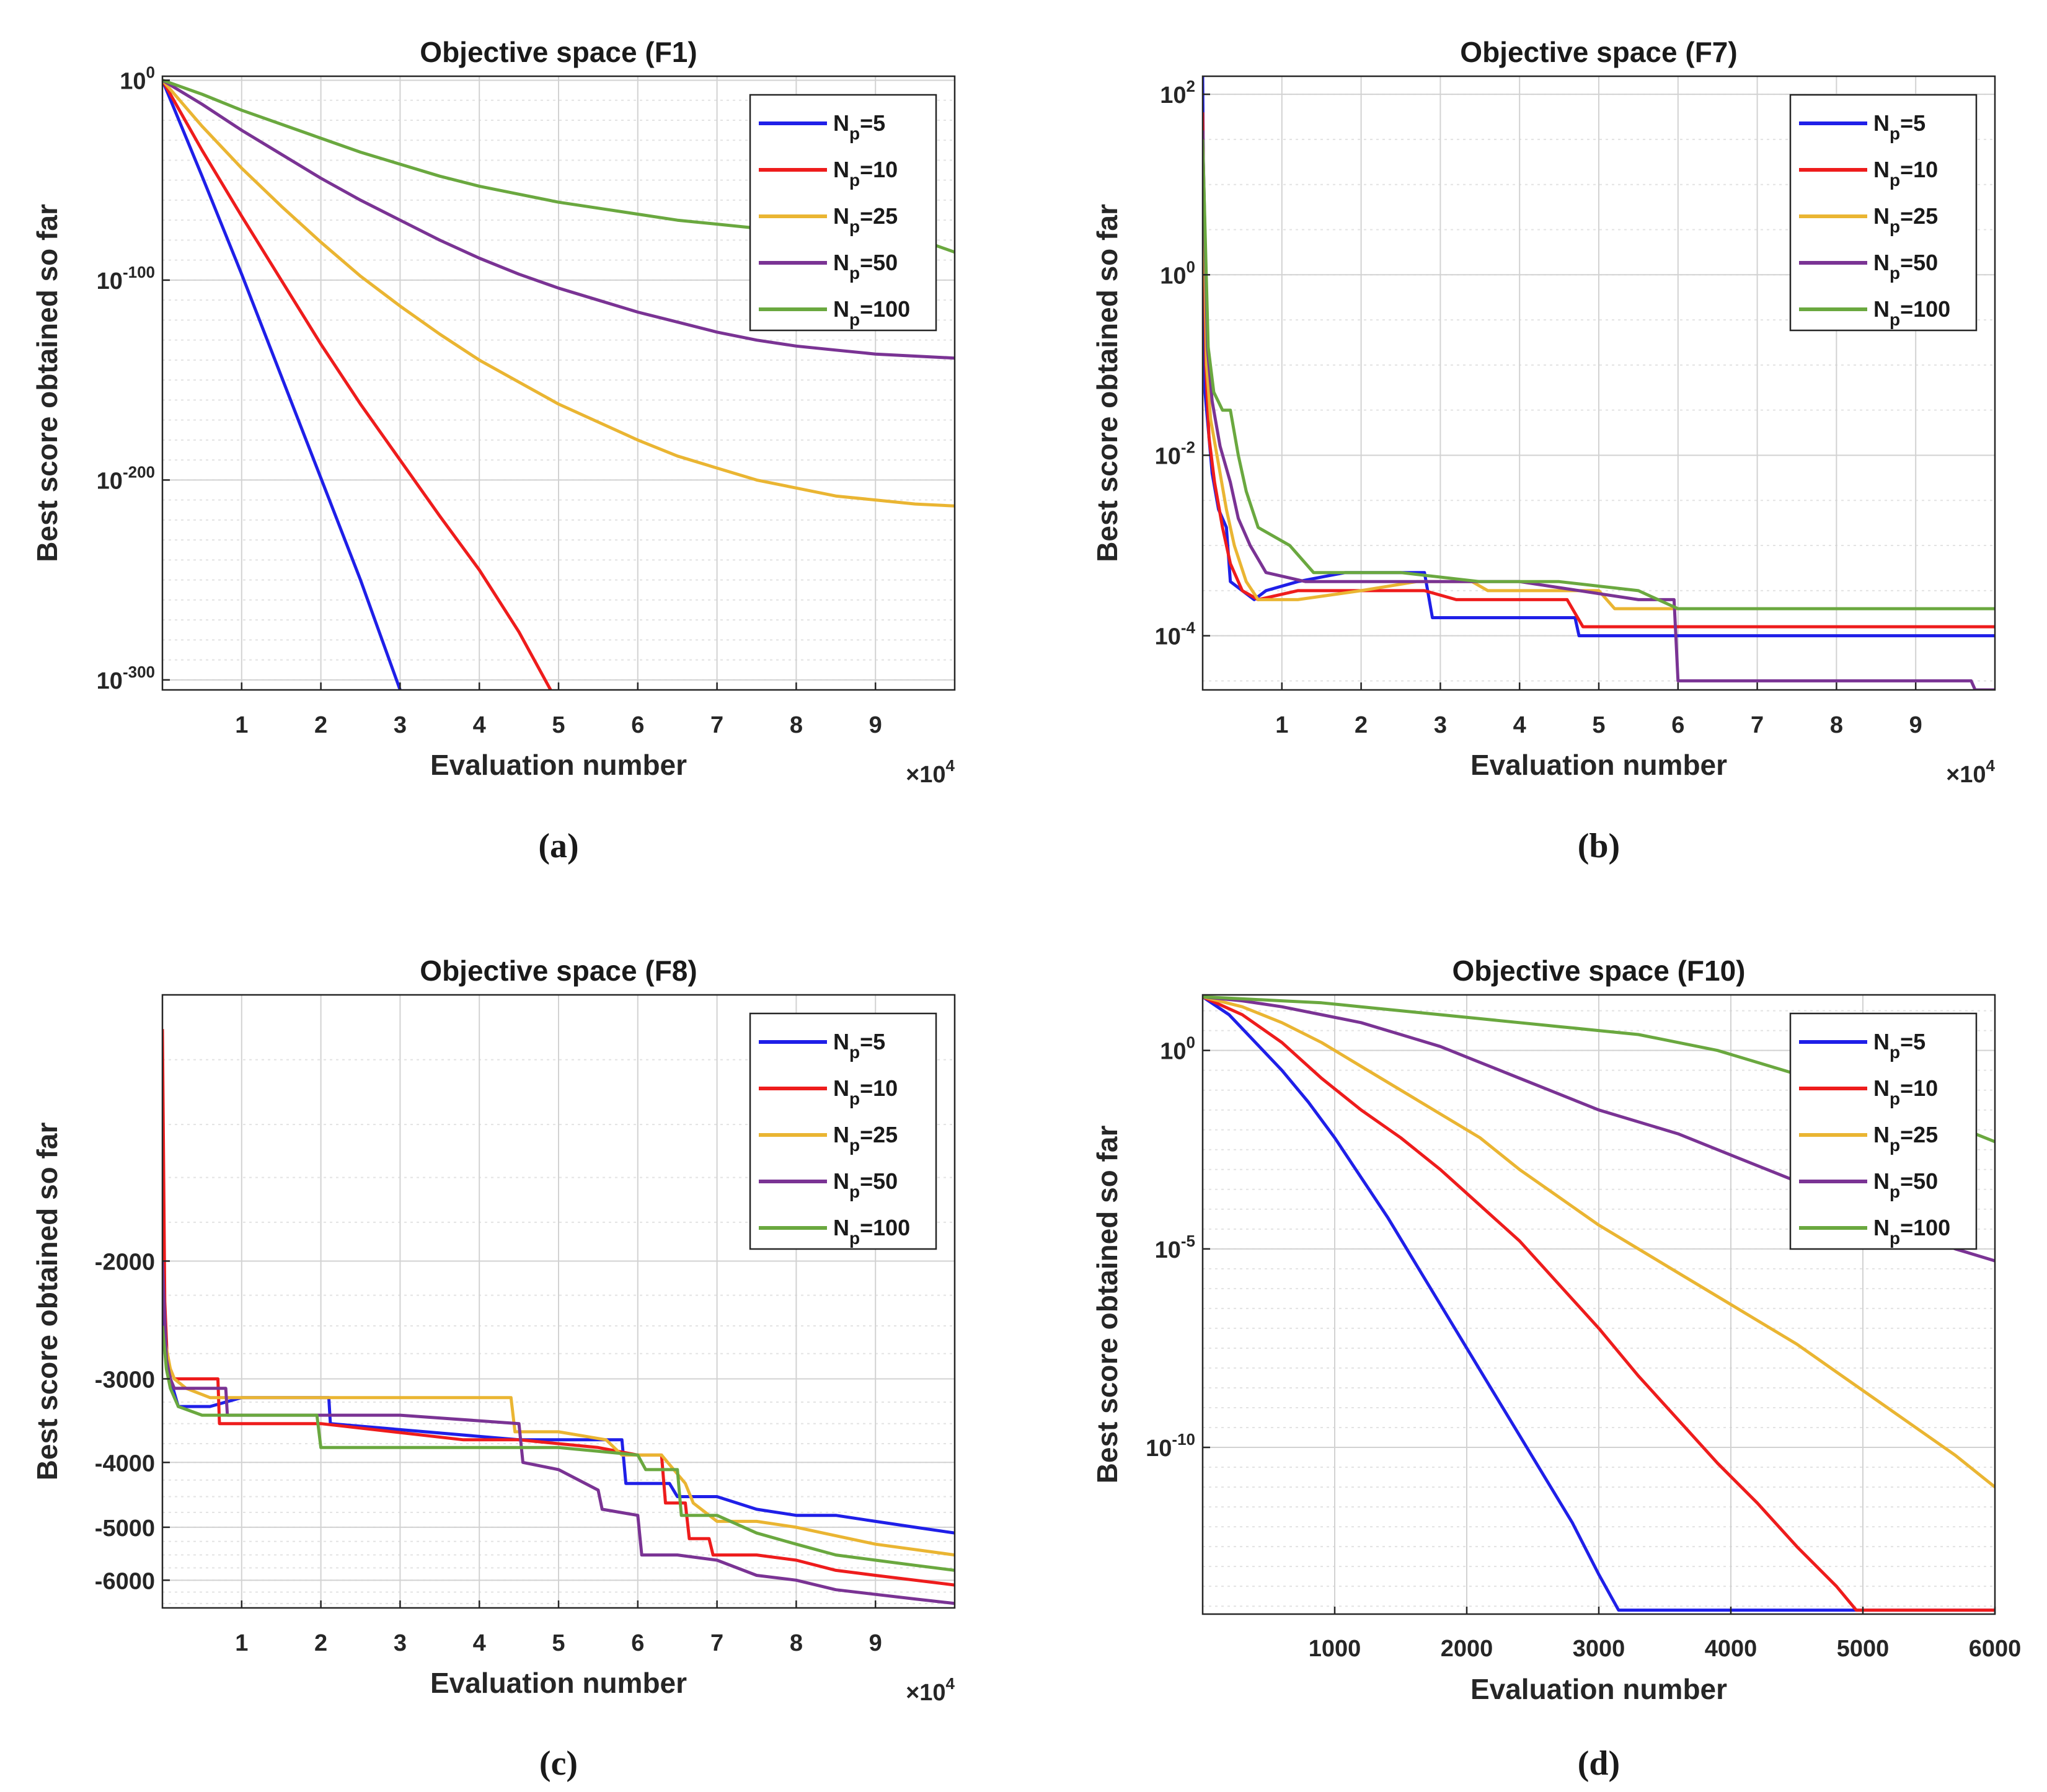  I want to click on panel-label: (c), so click(558, 1763).